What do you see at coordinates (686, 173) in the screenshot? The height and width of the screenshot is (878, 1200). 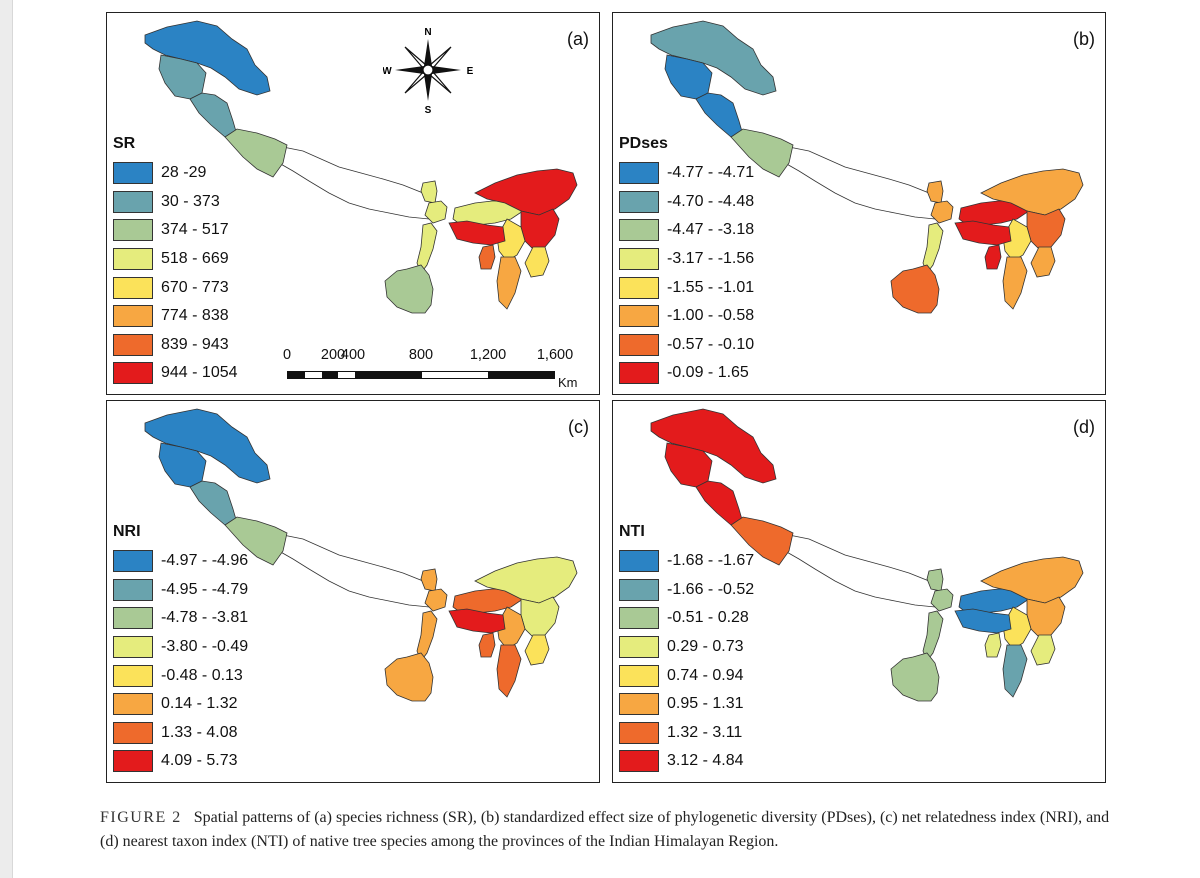 I see `legend-item: -4.77 - -4.71` at bounding box center [686, 173].